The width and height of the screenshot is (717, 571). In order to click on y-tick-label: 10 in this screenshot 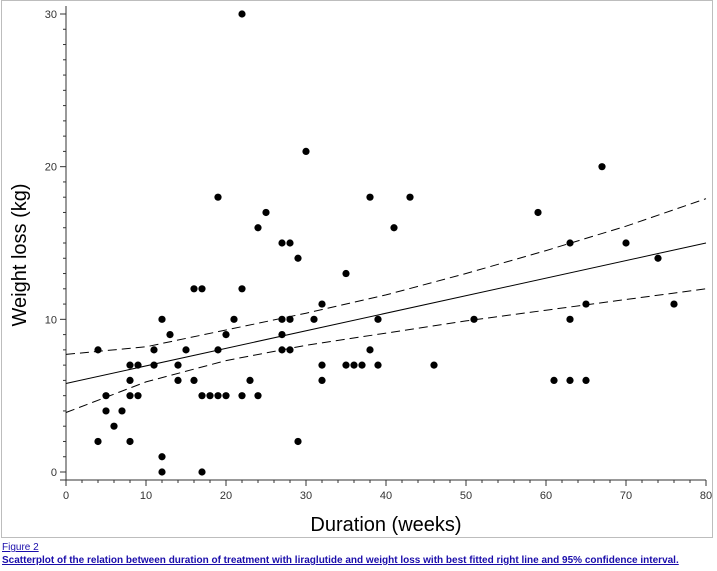, I will do `click(51, 320)`.